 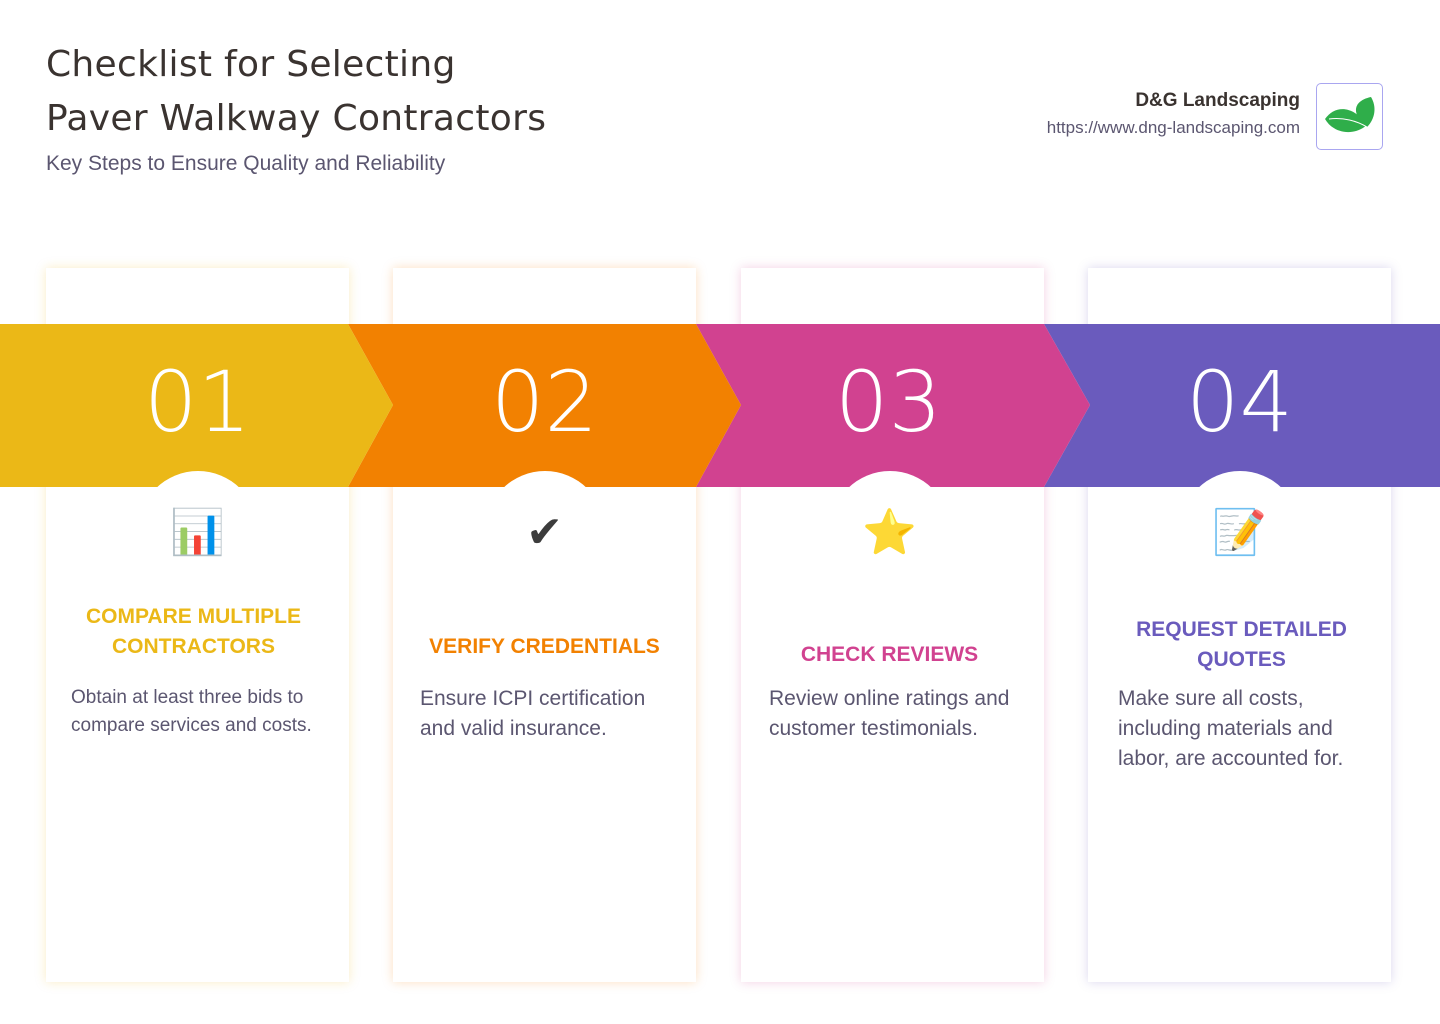 What do you see at coordinates (1173, 127) in the screenshot?
I see `brand-url: https://www.dng-landscaping.com` at bounding box center [1173, 127].